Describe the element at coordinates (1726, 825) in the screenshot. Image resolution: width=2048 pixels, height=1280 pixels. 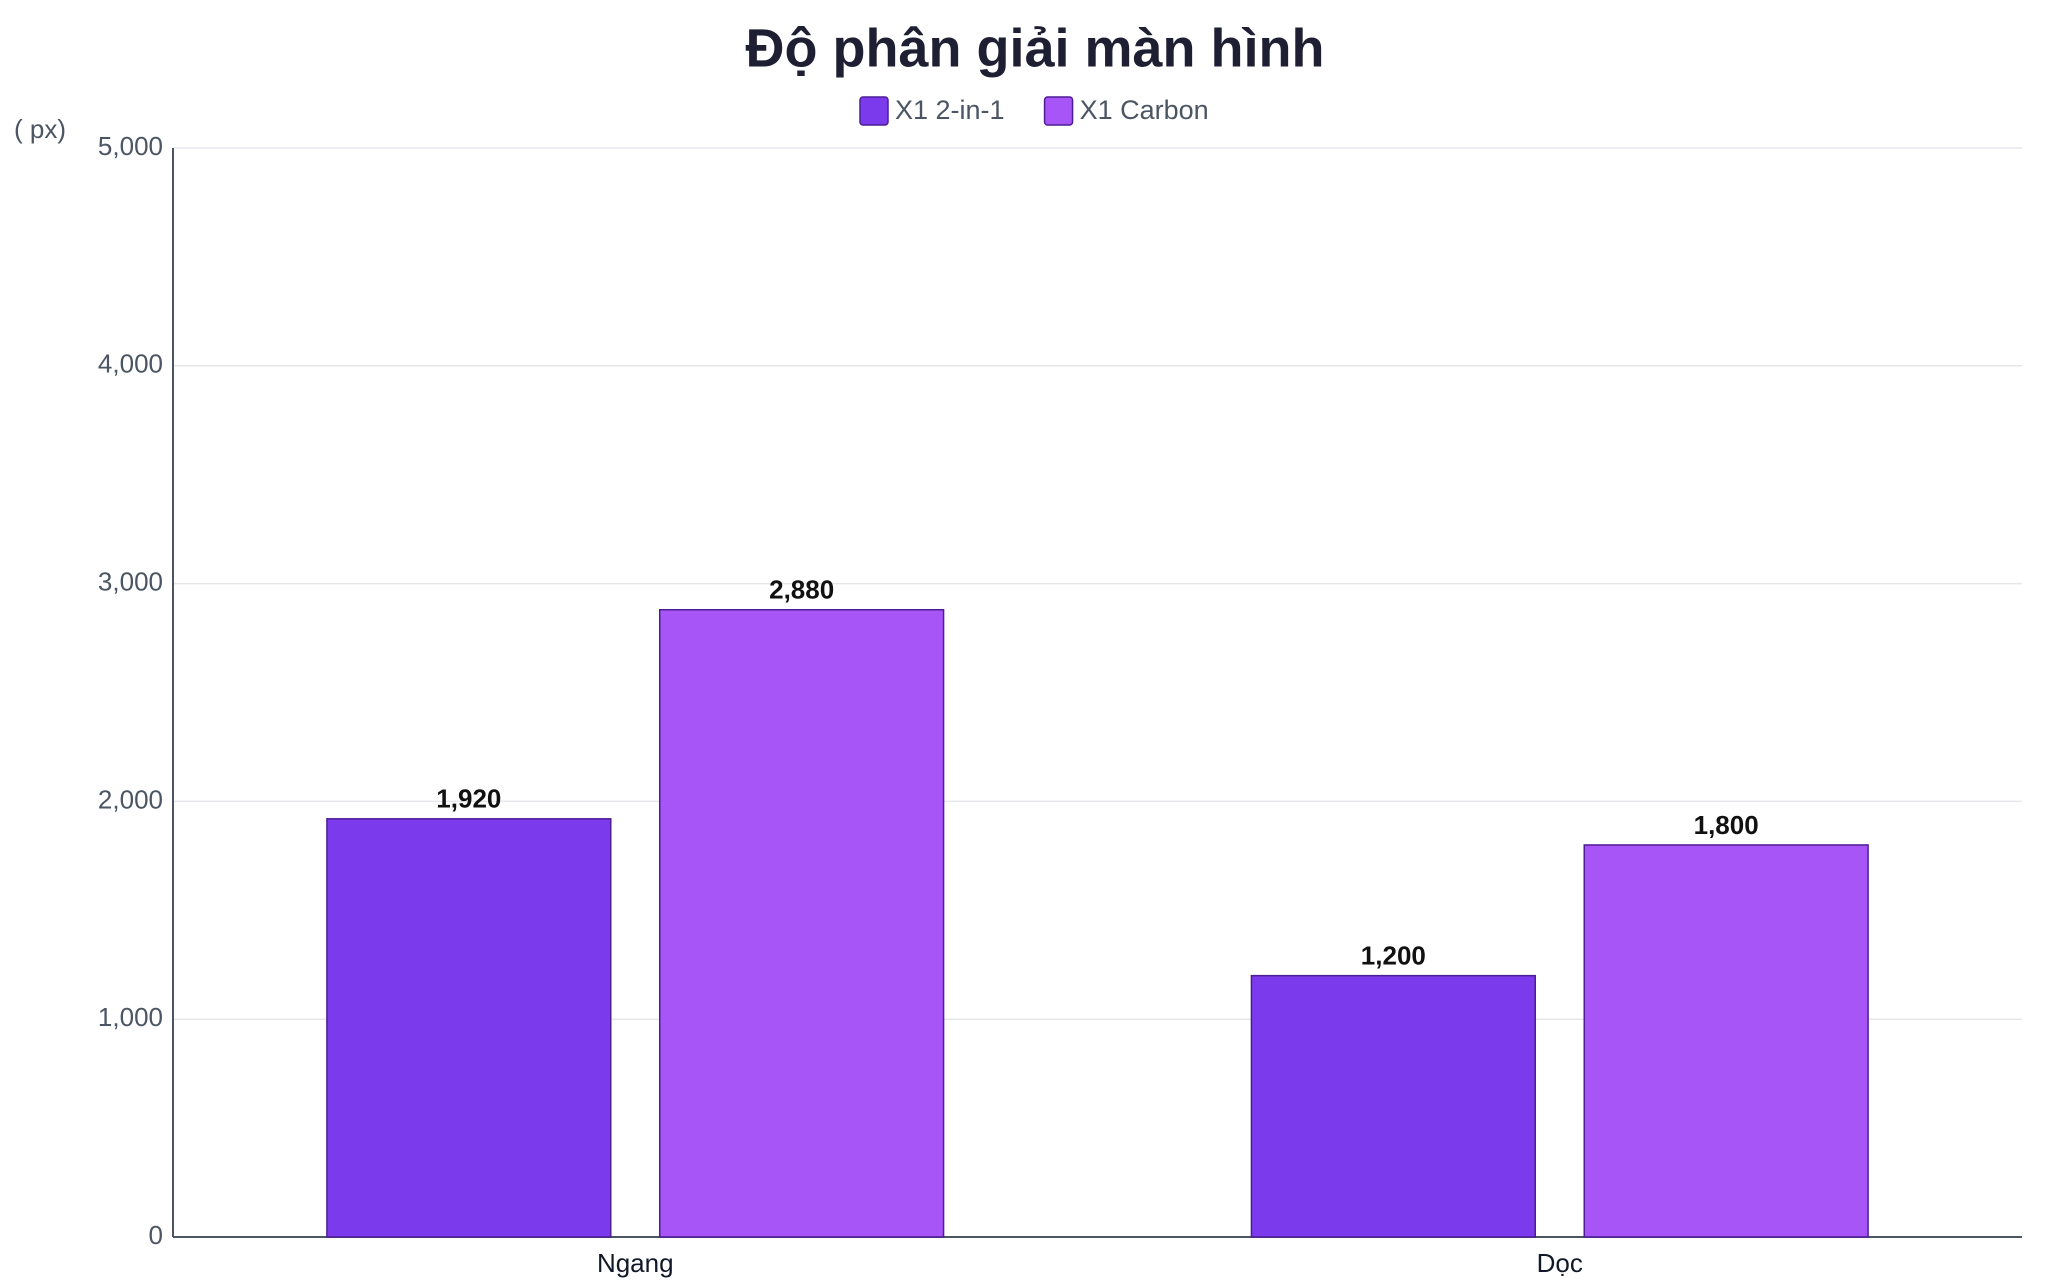
I see `value-label: 1,800` at that location.